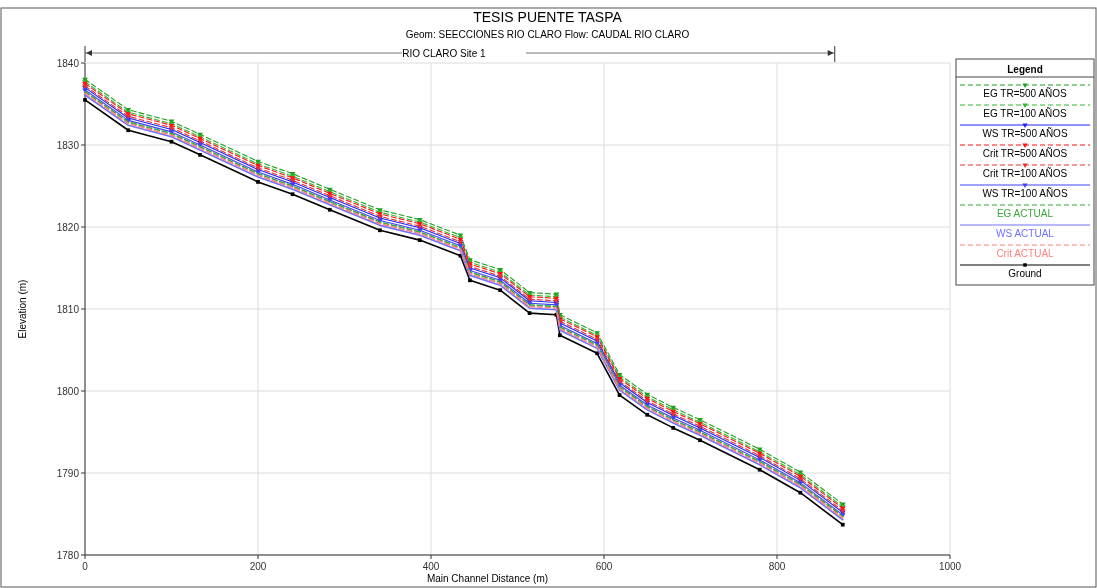  I want to click on y-tick-label: 1830, so click(68, 145).